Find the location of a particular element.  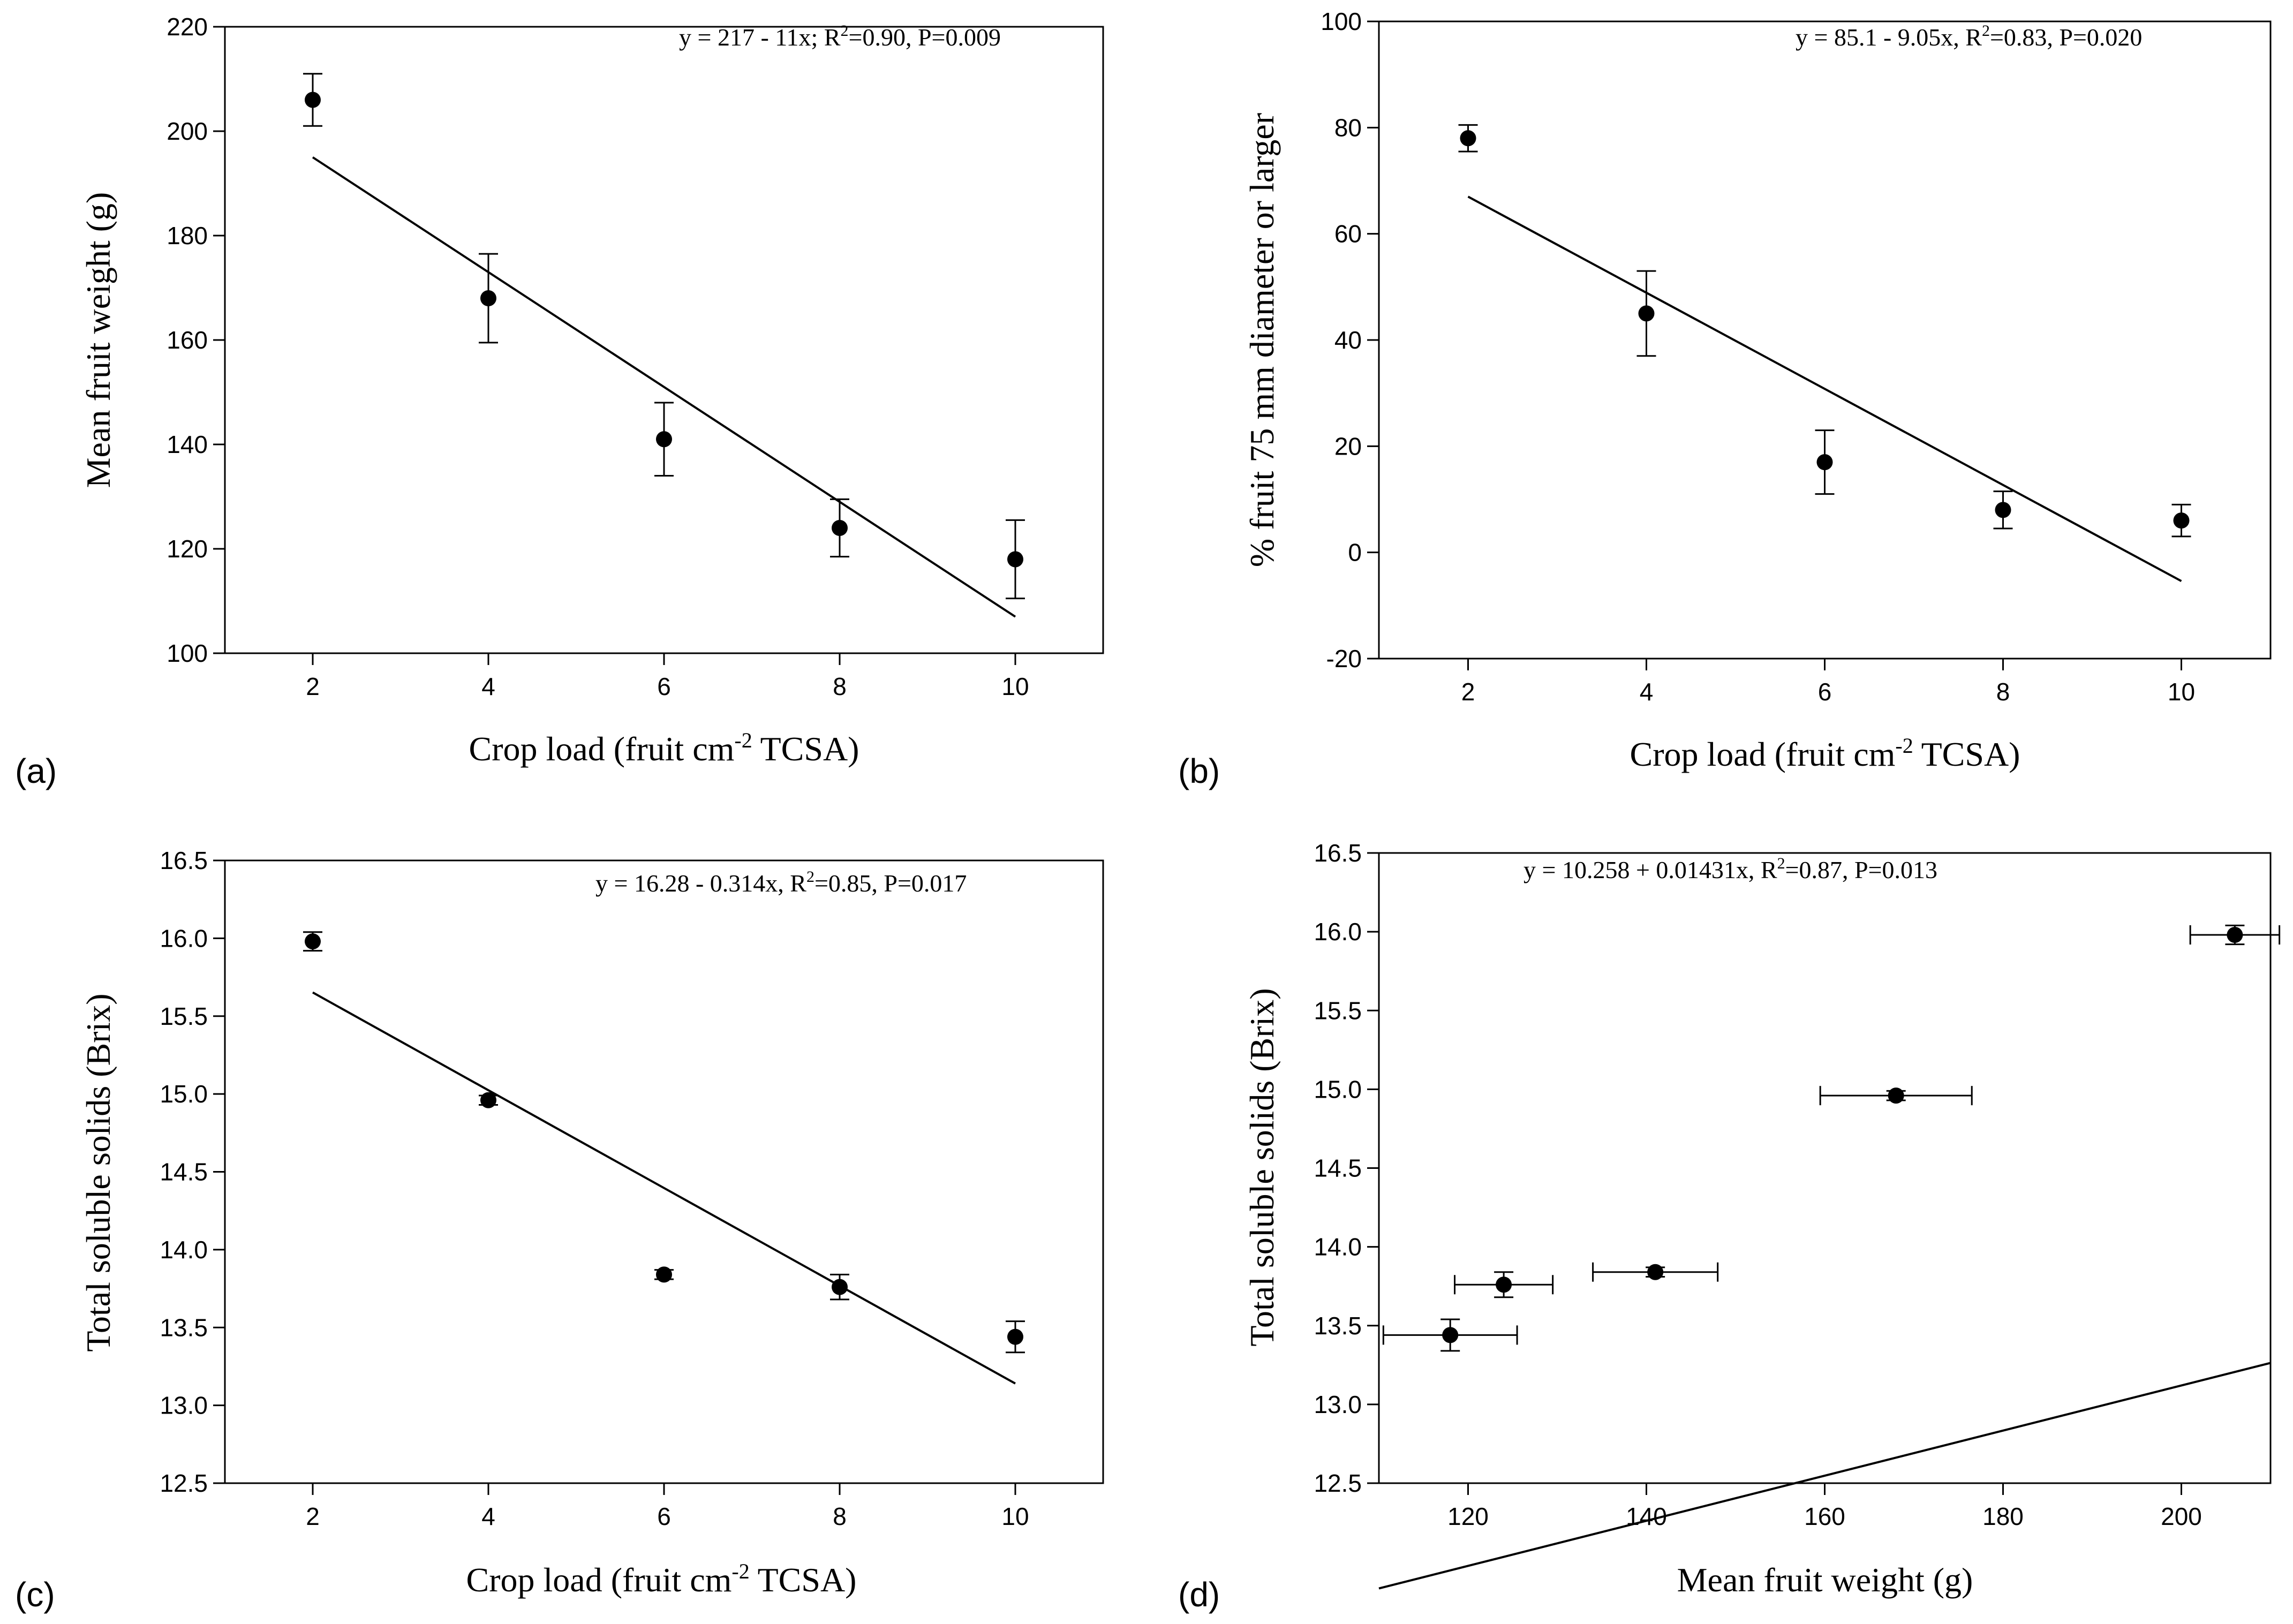

panel-d-y-axis-title: Total soluble solids (Brix) is located at coordinates (1262, 1167).